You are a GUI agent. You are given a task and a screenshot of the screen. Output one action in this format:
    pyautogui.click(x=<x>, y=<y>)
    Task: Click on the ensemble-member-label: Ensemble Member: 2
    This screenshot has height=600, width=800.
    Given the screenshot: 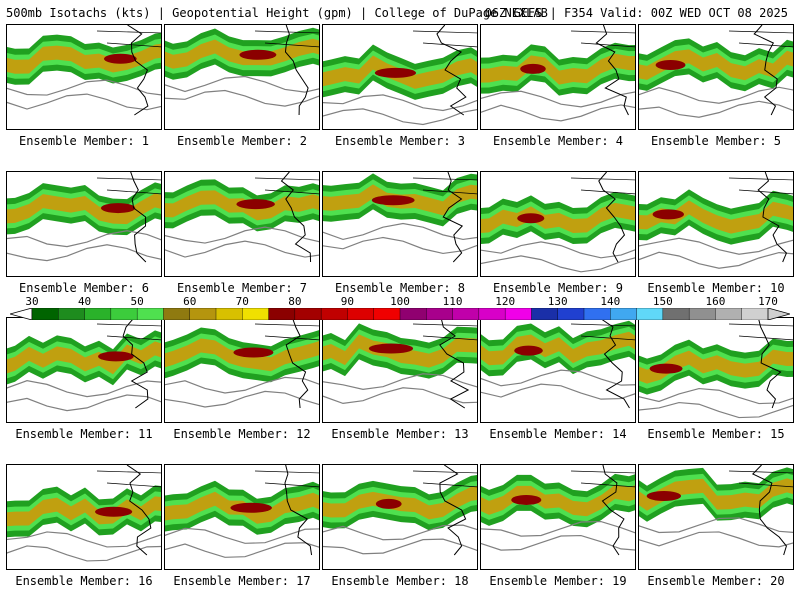 What is the action you would take?
    pyautogui.click(x=242, y=141)
    